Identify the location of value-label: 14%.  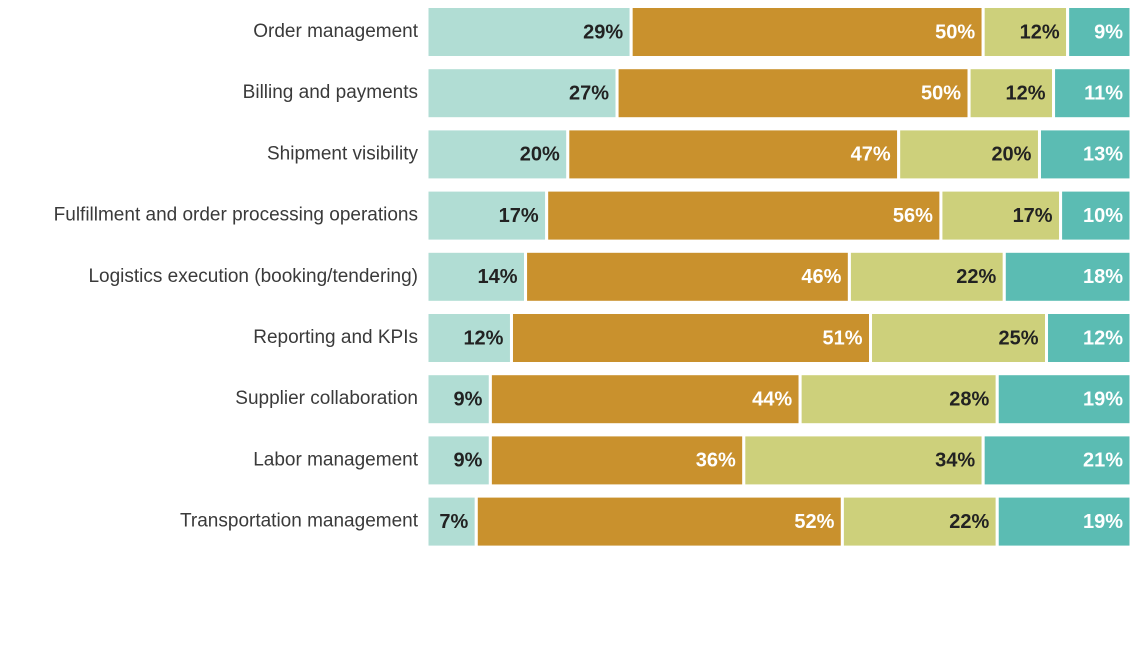
(498, 277).